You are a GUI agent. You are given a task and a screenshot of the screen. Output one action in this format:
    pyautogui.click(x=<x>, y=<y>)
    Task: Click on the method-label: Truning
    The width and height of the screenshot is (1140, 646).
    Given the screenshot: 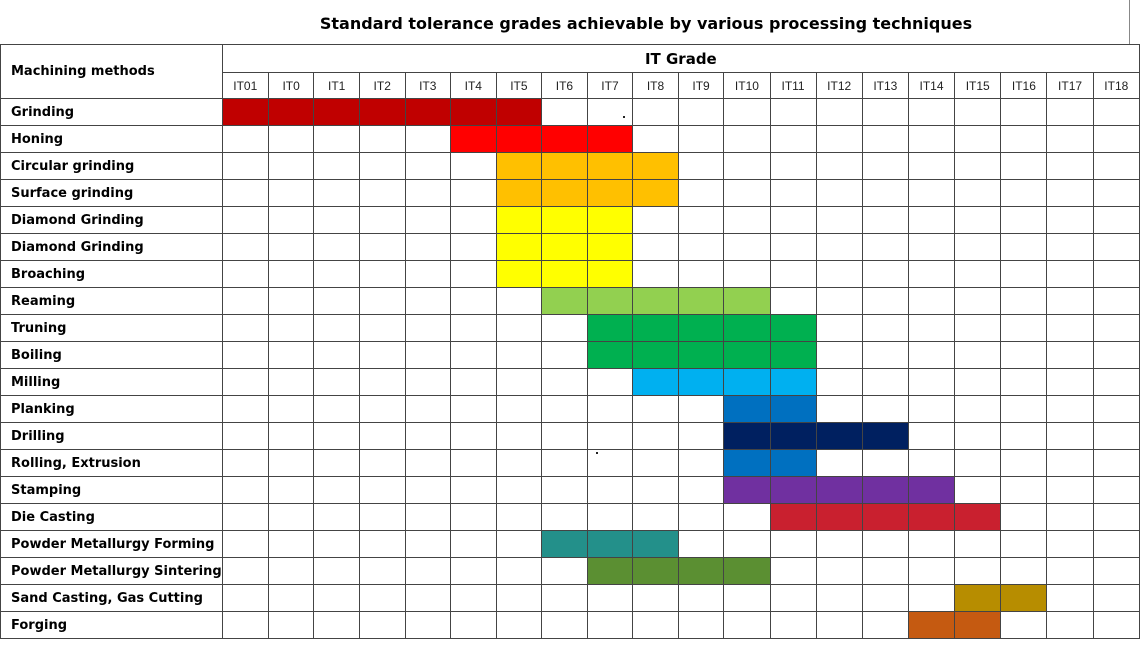 What is the action you would take?
    pyautogui.click(x=111, y=328)
    